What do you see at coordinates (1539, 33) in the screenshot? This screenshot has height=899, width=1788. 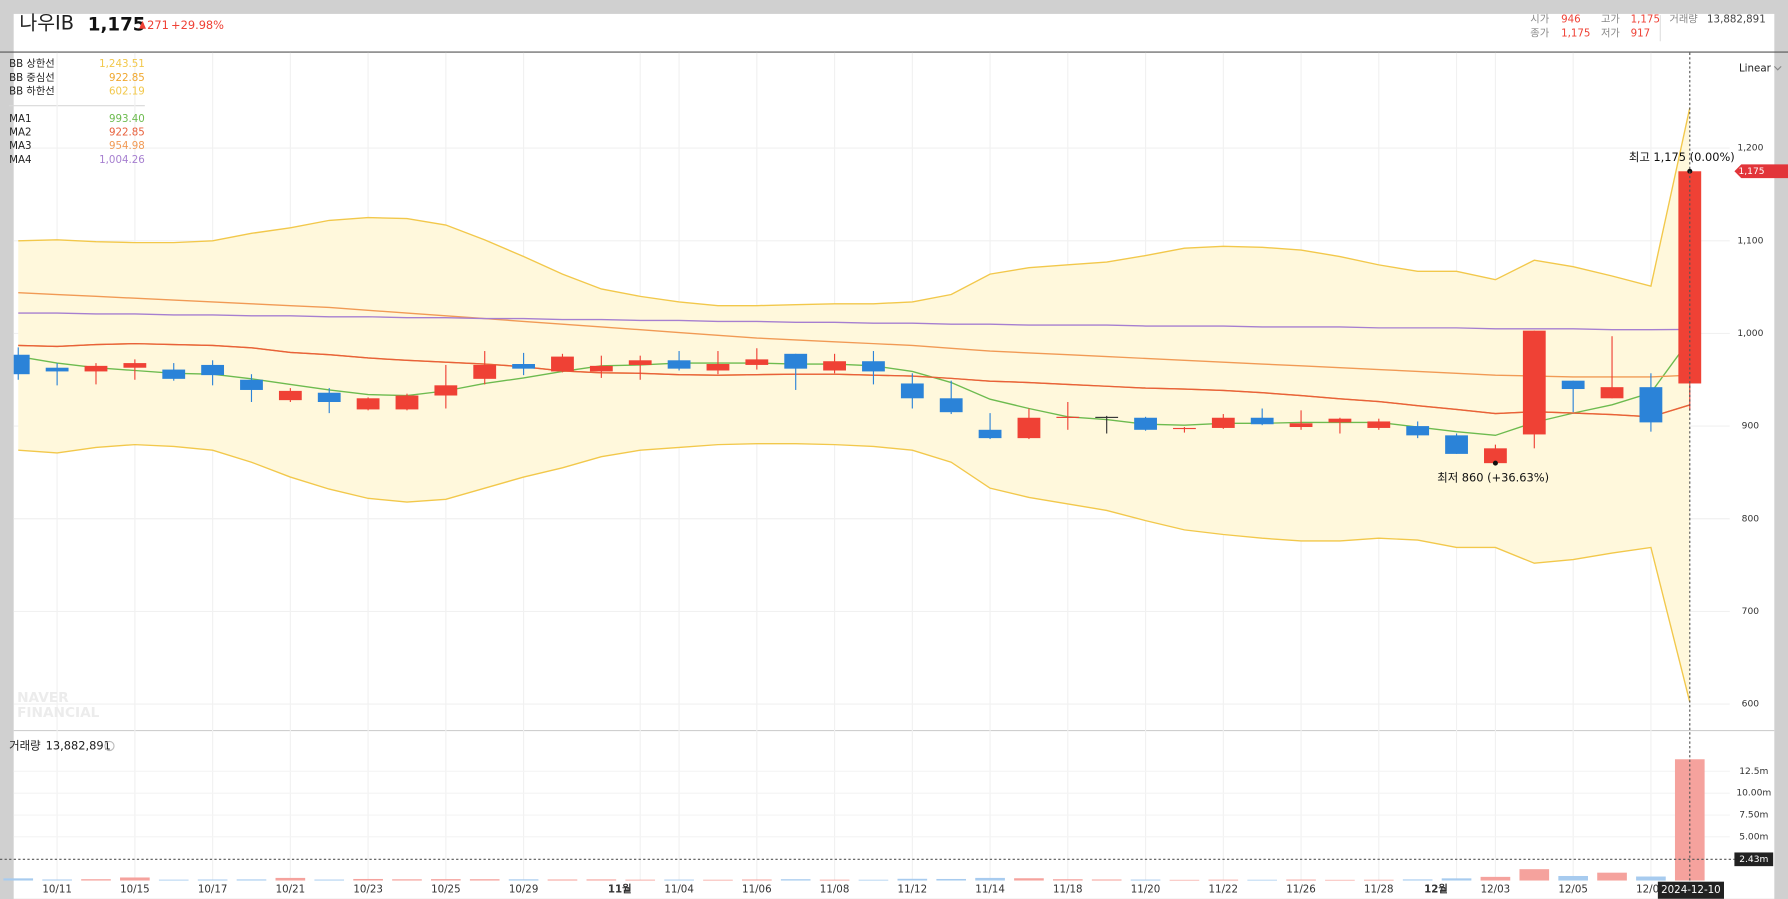 I see `stat-label: 종가` at bounding box center [1539, 33].